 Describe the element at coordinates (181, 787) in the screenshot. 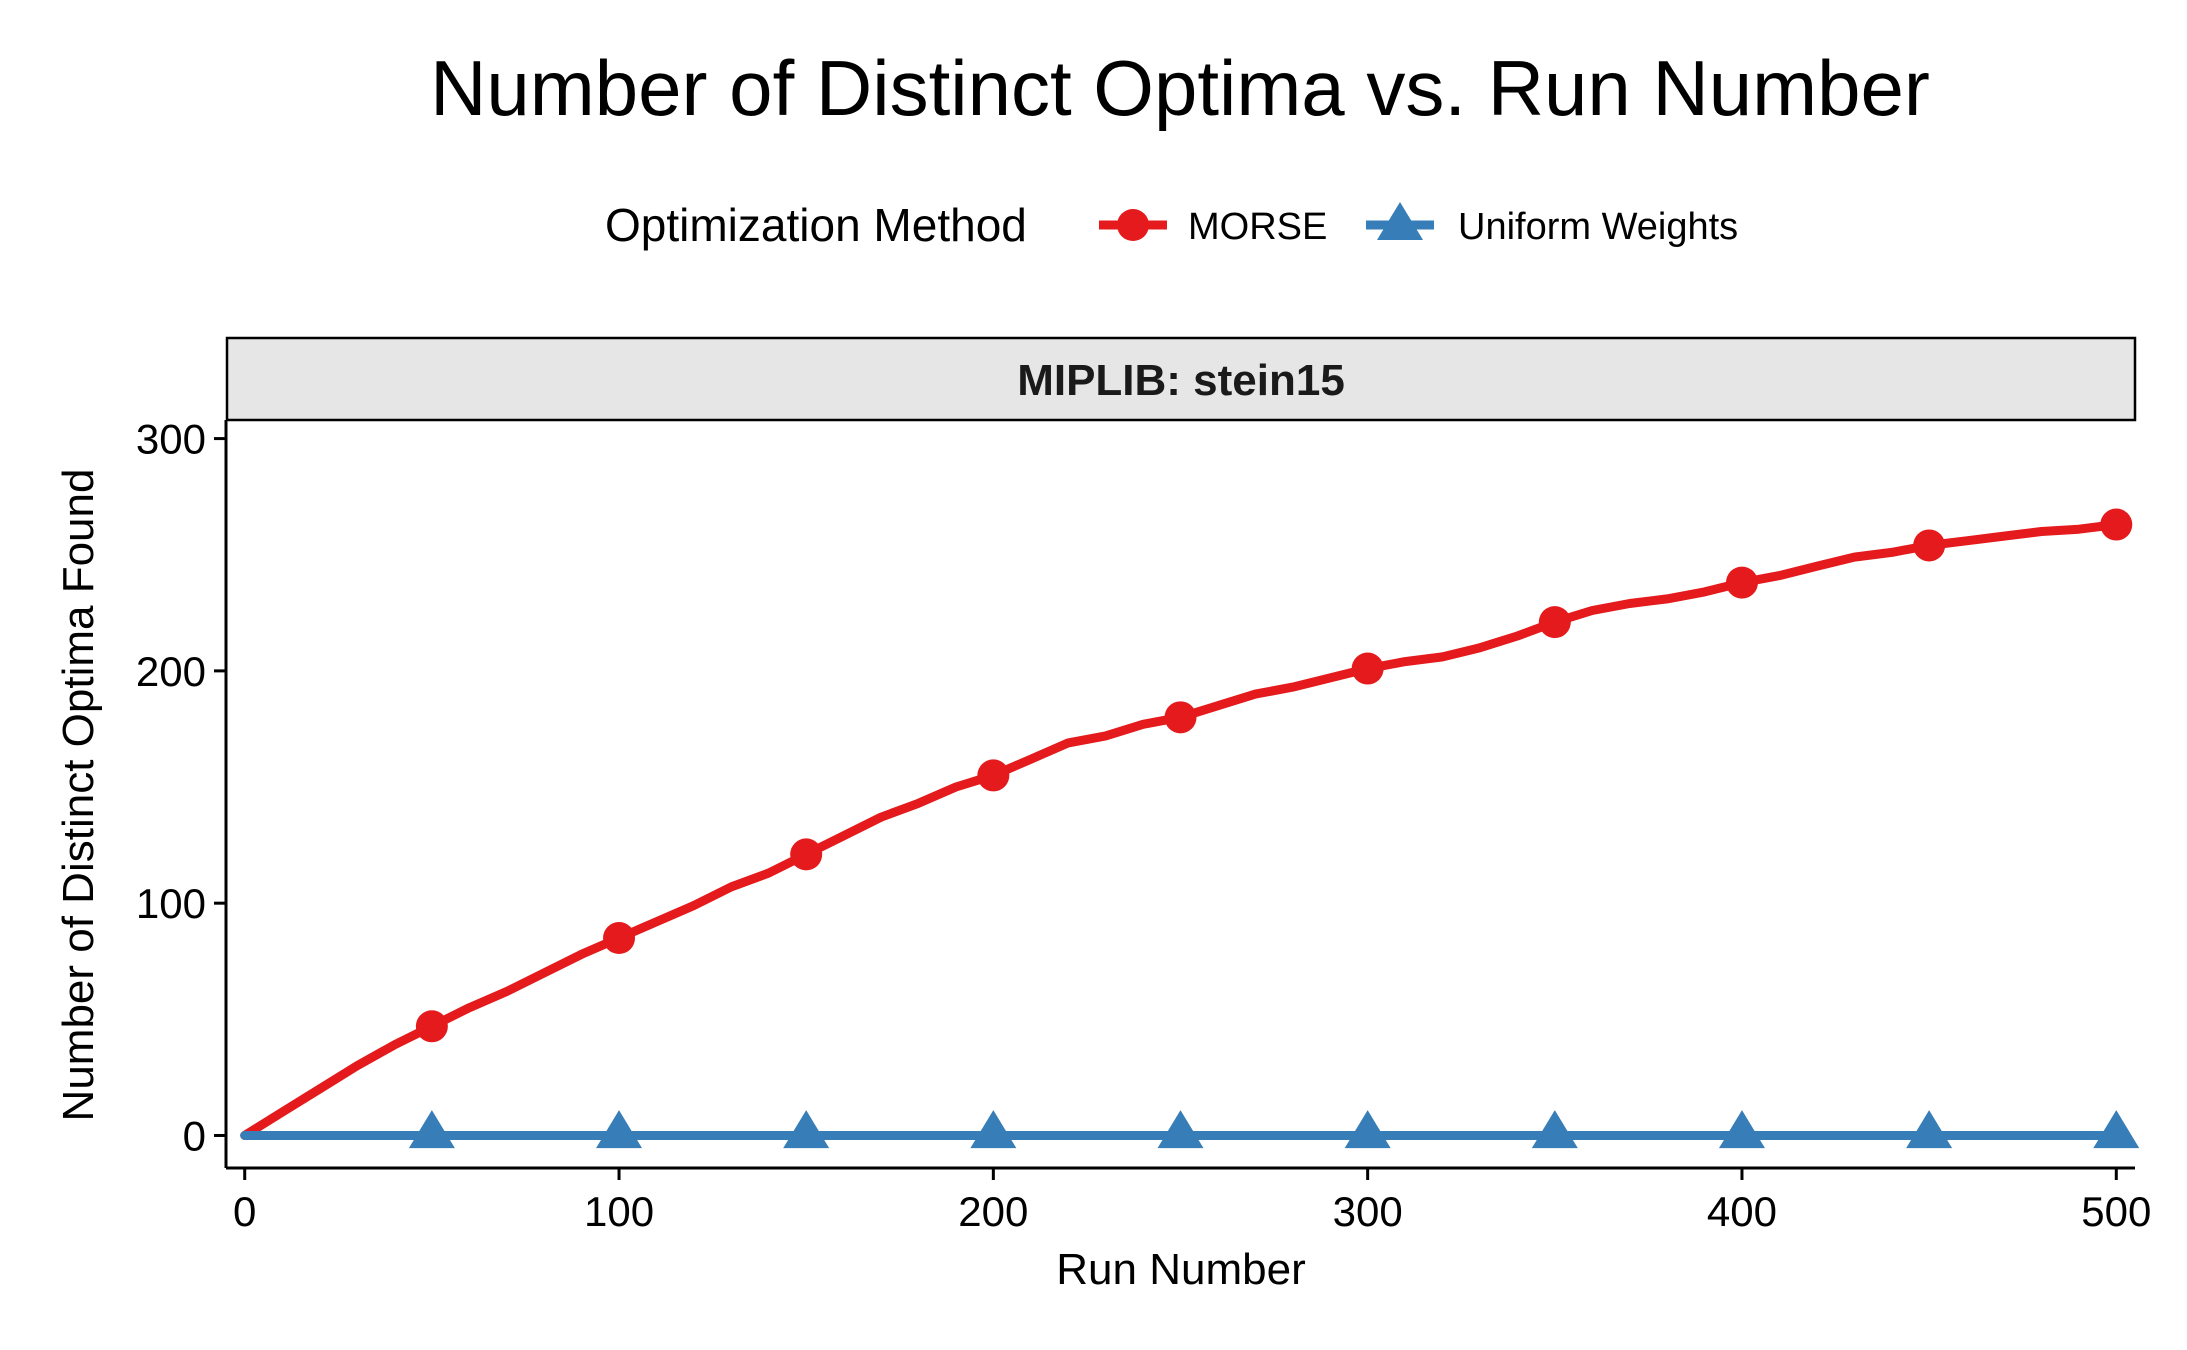

I see `y-ticks: 0 100 200 300` at that location.